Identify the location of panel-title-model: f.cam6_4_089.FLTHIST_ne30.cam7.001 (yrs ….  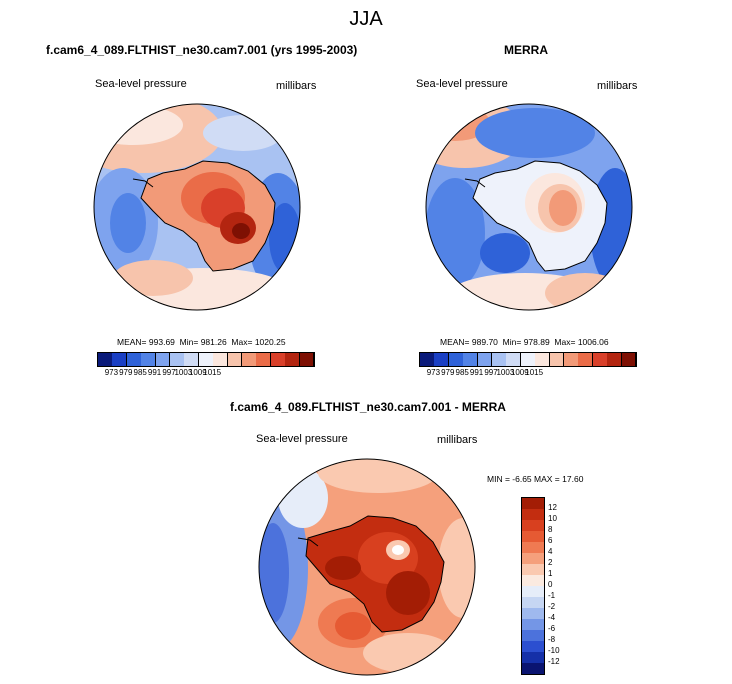
(202, 50).